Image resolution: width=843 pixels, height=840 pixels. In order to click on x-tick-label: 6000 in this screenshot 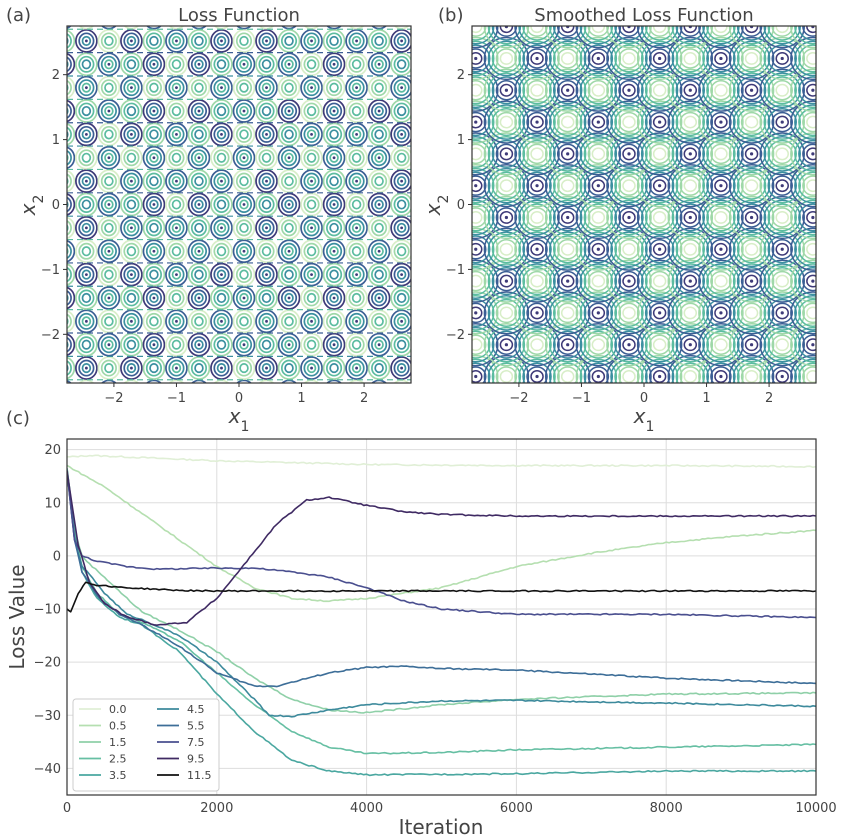, I will do `click(516, 808)`.